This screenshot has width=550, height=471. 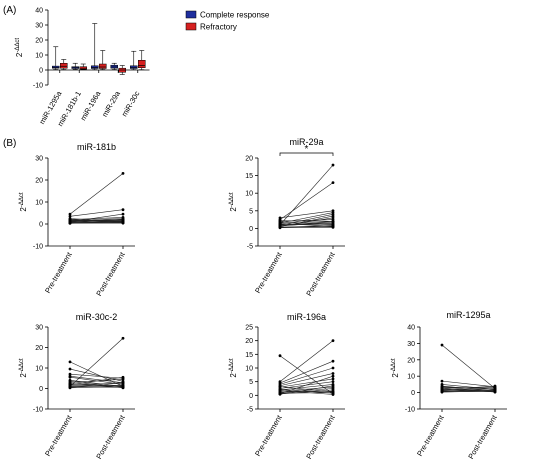 What do you see at coordinates (39, 159) in the screenshot?
I see `paired-1-y-tick-label: 30` at bounding box center [39, 159].